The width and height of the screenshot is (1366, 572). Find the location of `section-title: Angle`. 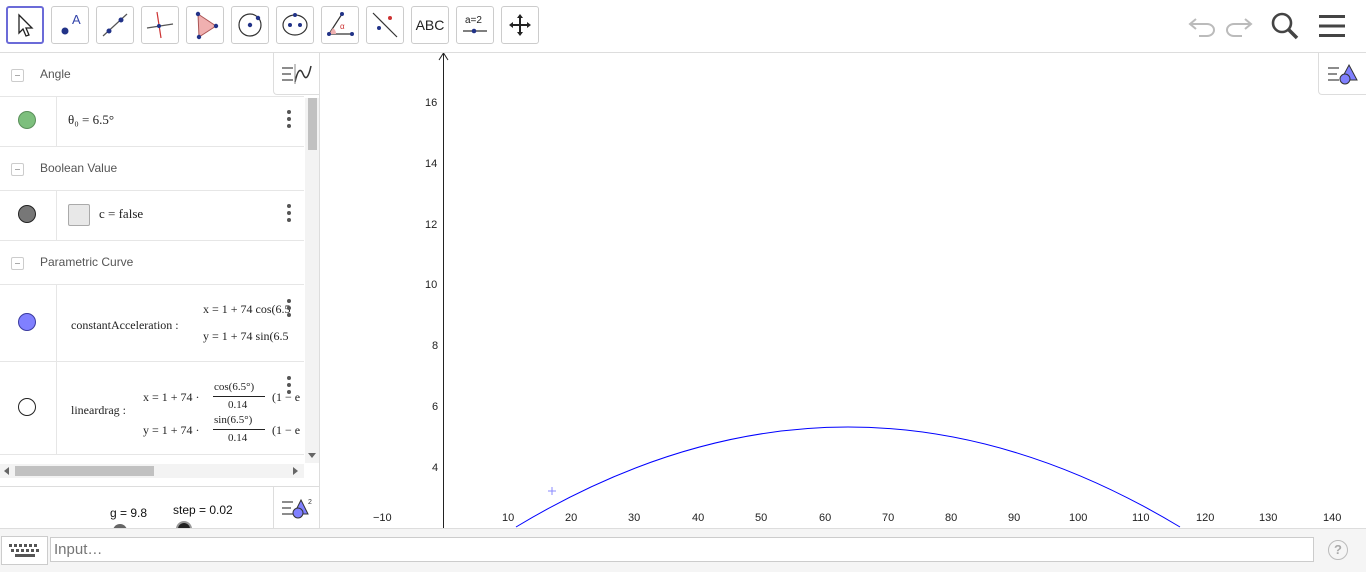

section-title: Angle is located at coordinates (55, 74).